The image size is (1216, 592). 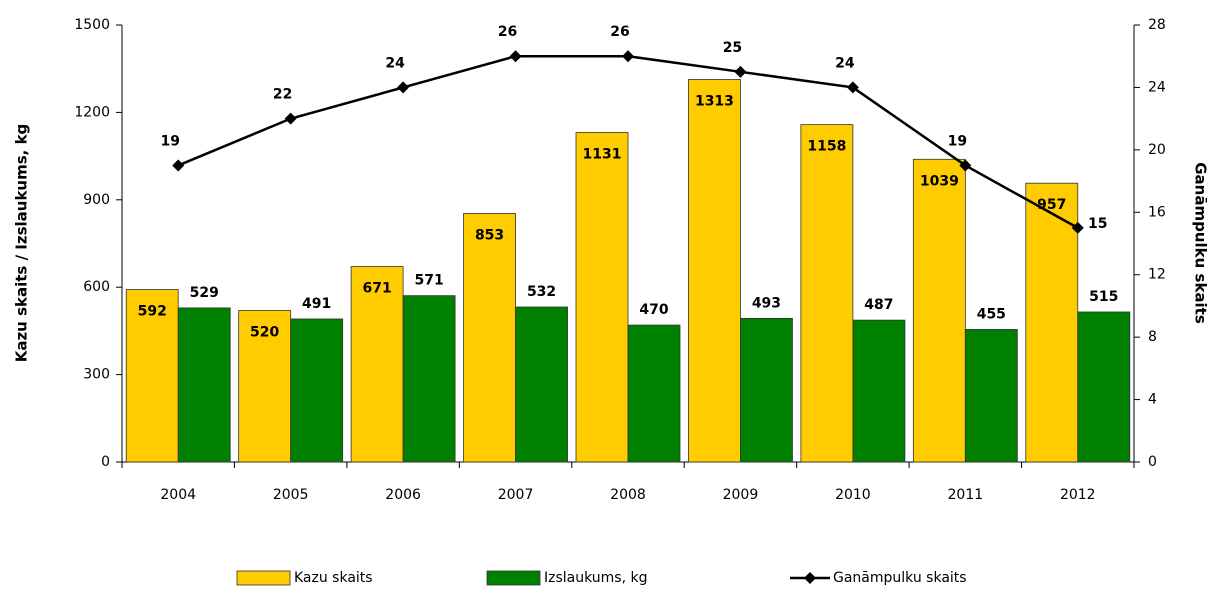 I want to click on data-label: 571, so click(x=428, y=281).